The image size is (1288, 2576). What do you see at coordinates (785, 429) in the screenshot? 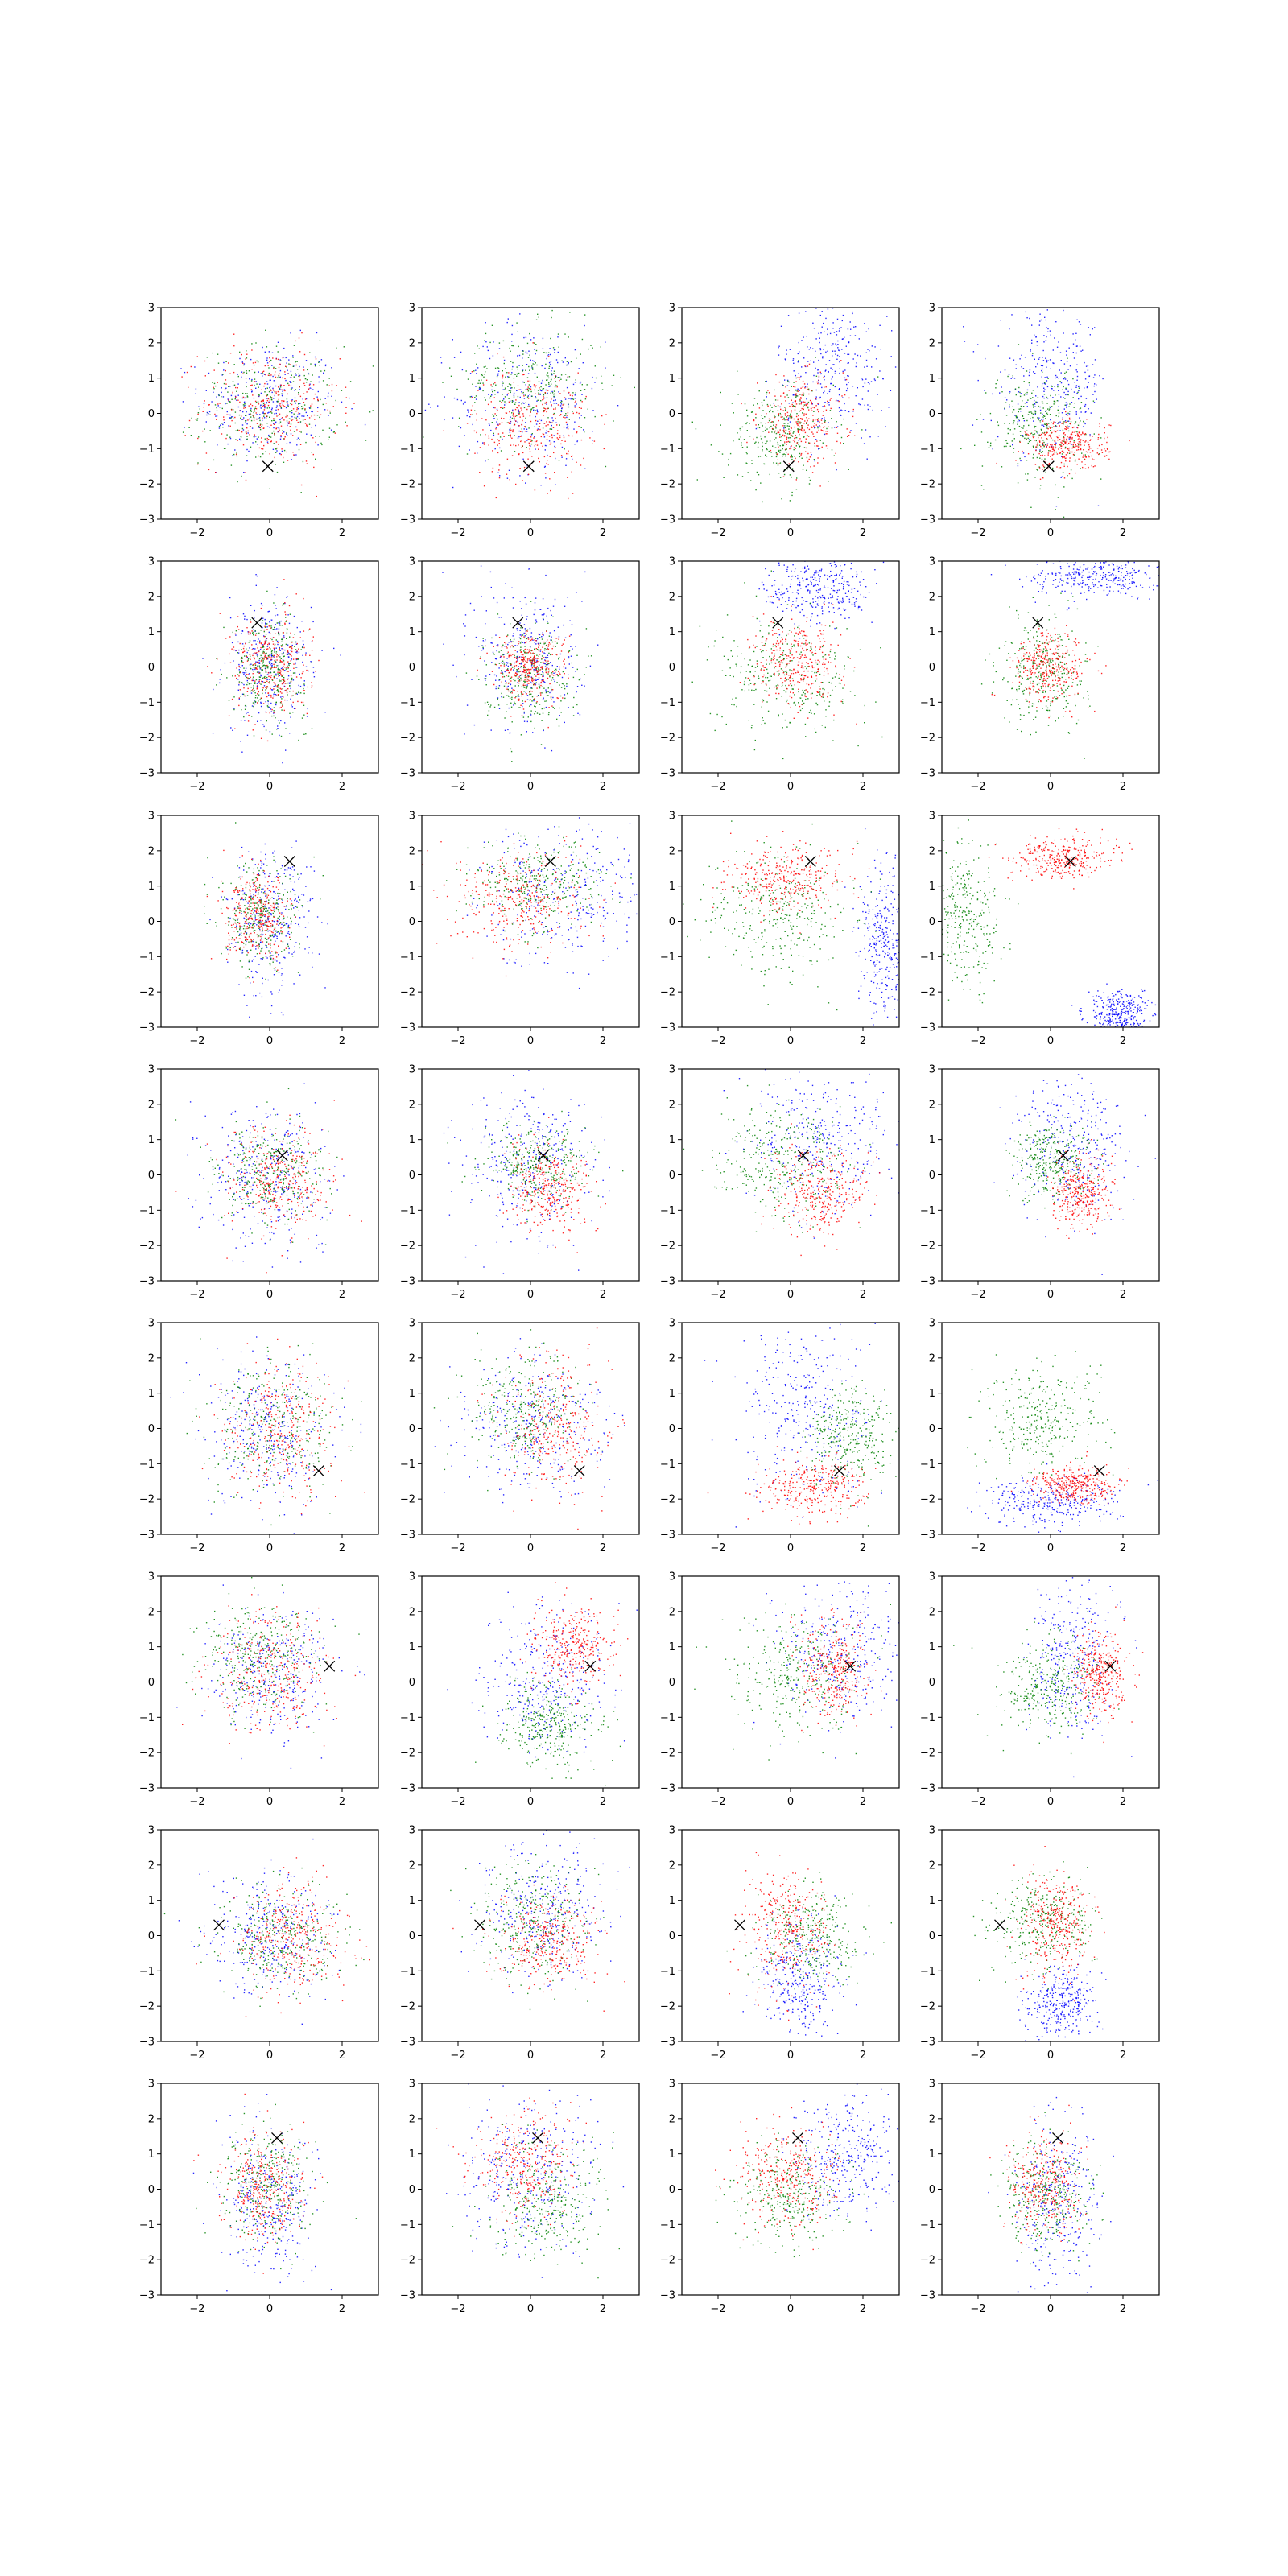
I see `series-green` at bounding box center [785, 429].